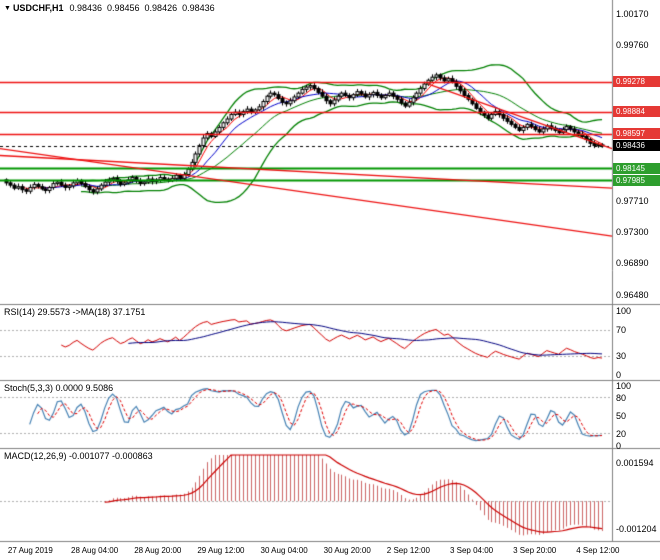  What do you see at coordinates (621, 434) in the screenshot?
I see `stoch-scale-label: 20` at bounding box center [621, 434].